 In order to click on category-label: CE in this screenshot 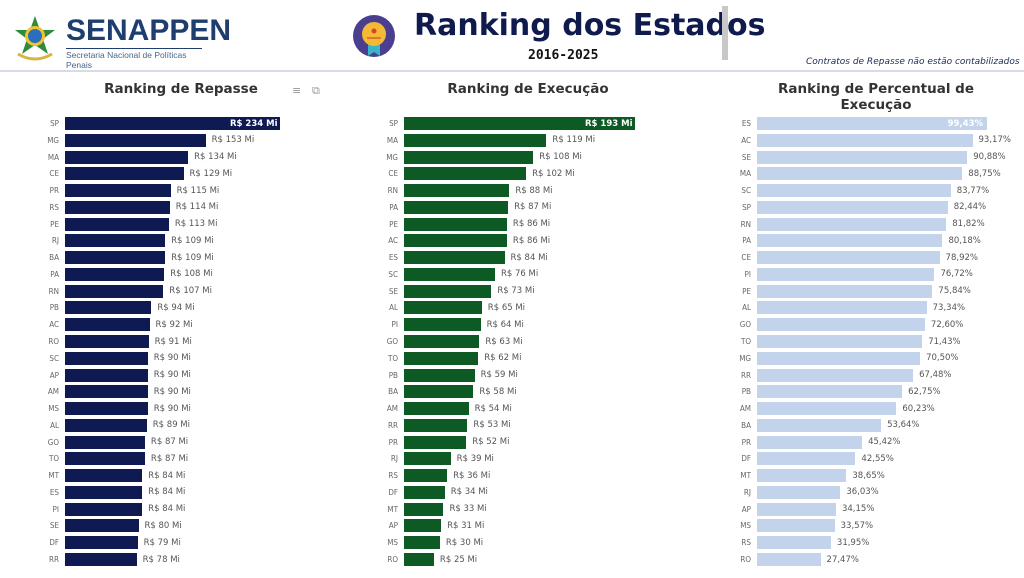, I will do `click(54, 174)`.